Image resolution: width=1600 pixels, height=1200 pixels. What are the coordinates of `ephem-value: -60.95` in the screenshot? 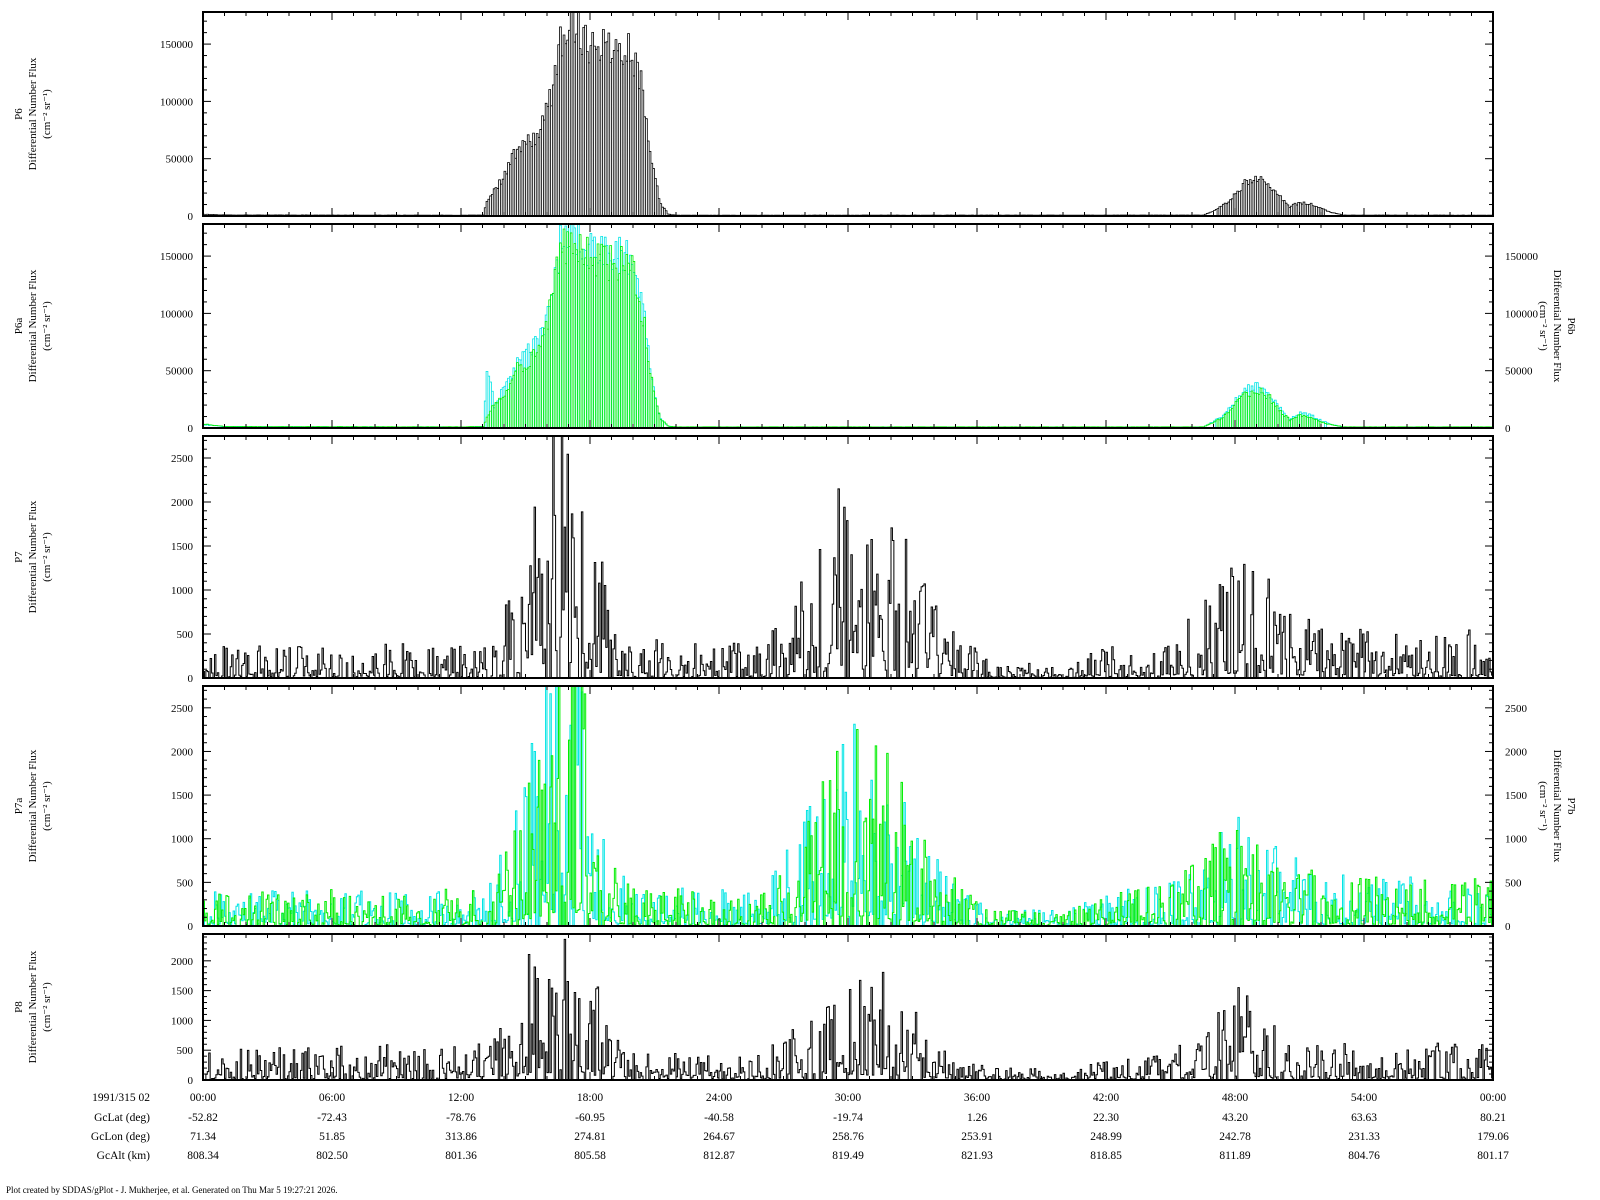 It's located at (590, 1118).